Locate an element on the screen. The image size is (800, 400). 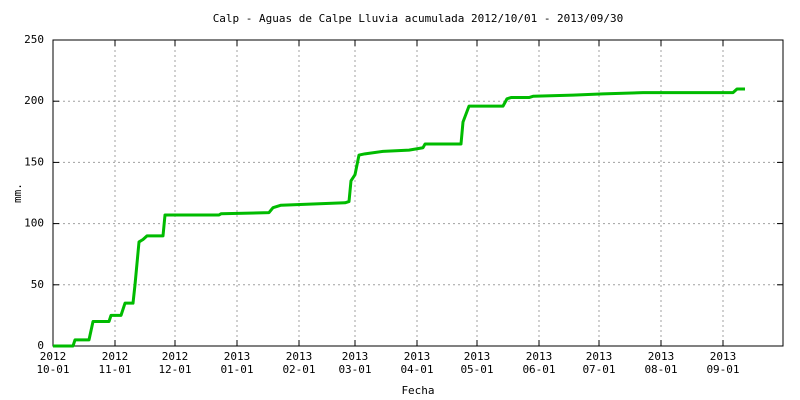
x-axis-label: Fecha is located at coordinates (417, 390).